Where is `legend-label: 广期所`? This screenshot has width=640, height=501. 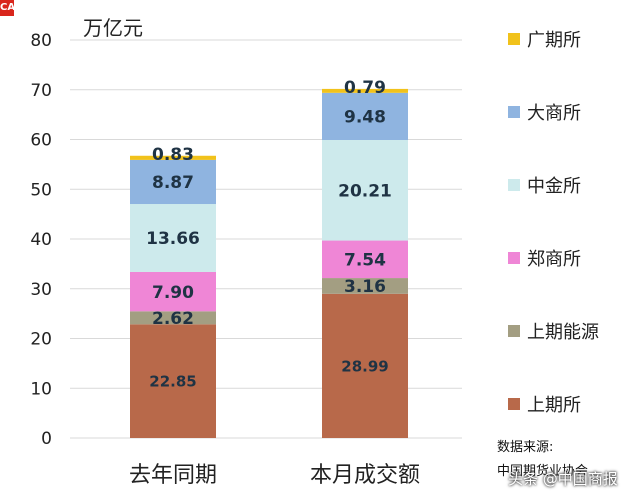 legend-label: 广期所 is located at coordinates (554, 40).